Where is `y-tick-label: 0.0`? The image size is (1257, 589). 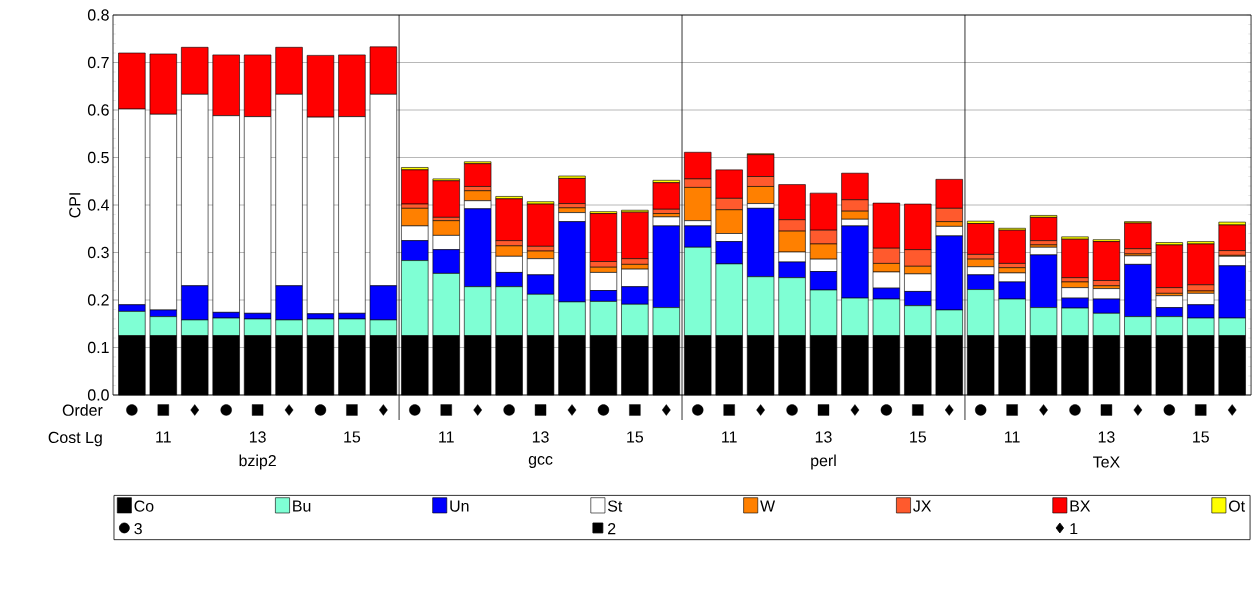 y-tick-label: 0.0 is located at coordinates (98, 395).